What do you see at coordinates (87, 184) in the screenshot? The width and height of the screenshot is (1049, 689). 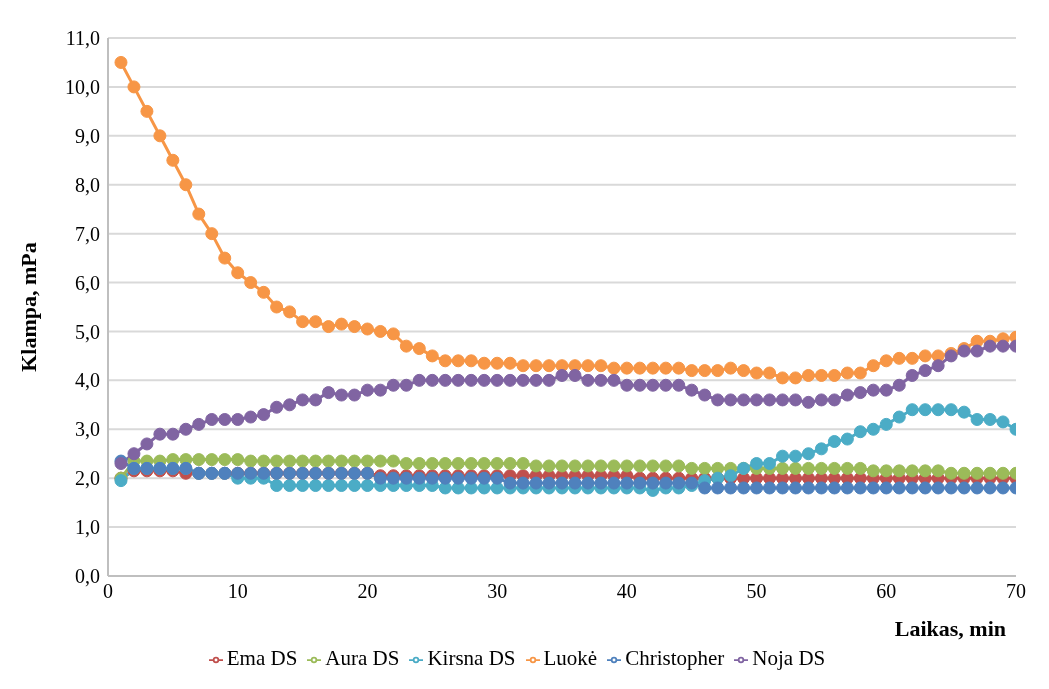 I see `y-tick-label: 8,0` at bounding box center [87, 184].